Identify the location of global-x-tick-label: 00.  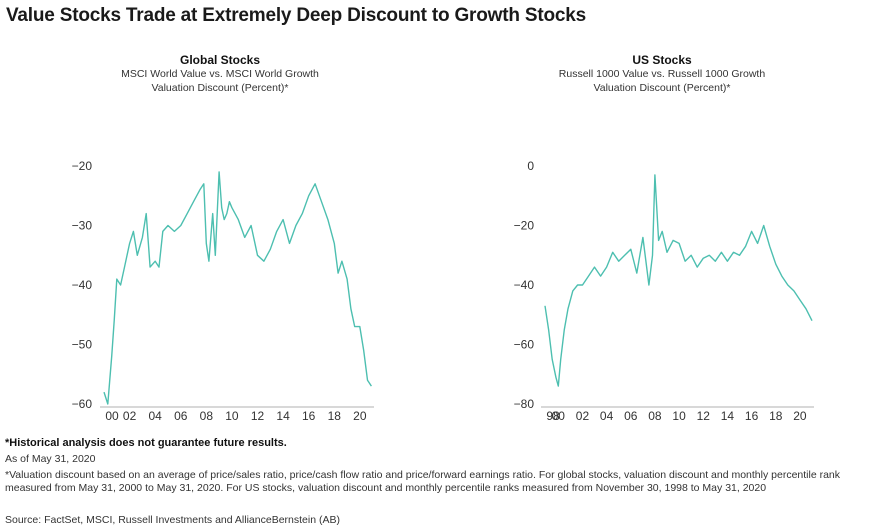
(112, 416).